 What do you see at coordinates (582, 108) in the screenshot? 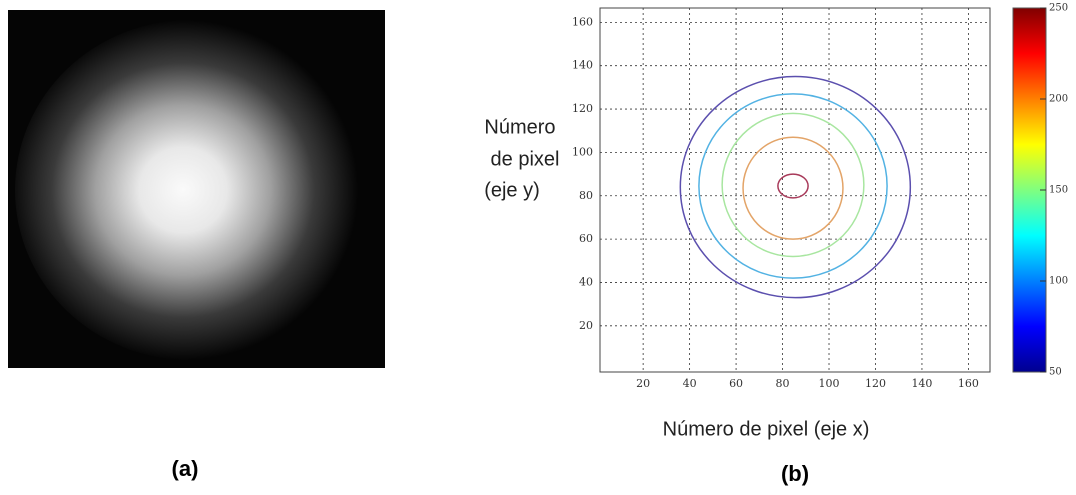
I see `y-tick-label: 120` at bounding box center [582, 108].